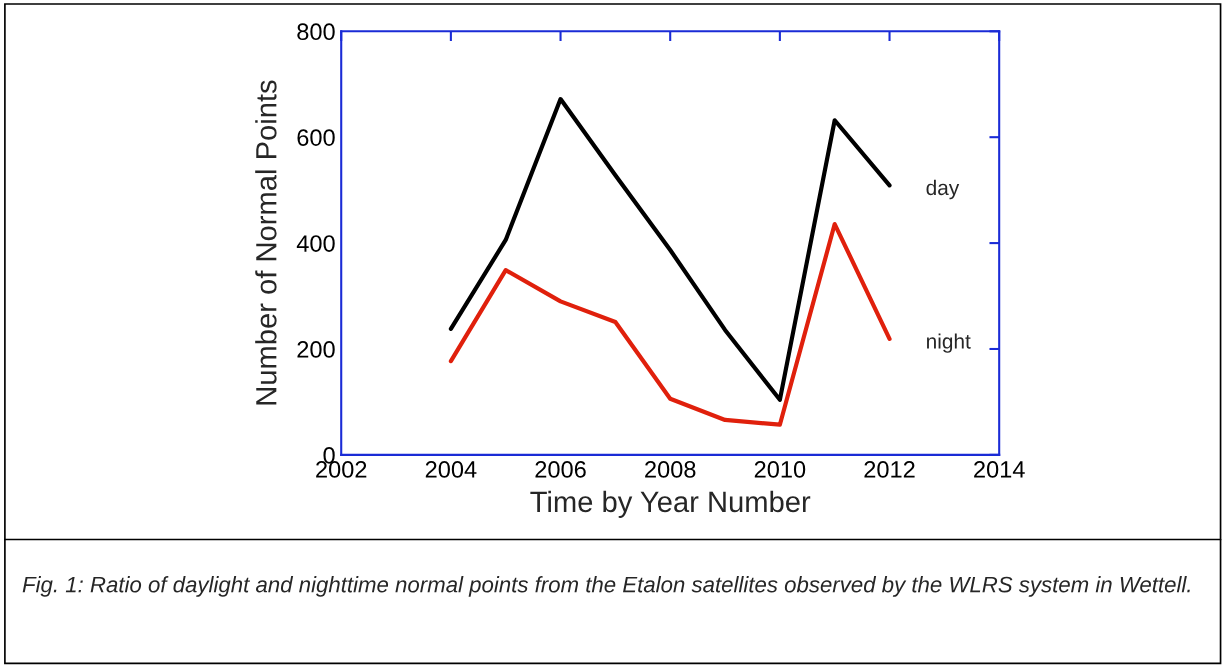 This screenshot has height=666, width=1223. I want to click on y-tick-label: 400, so click(315, 243).